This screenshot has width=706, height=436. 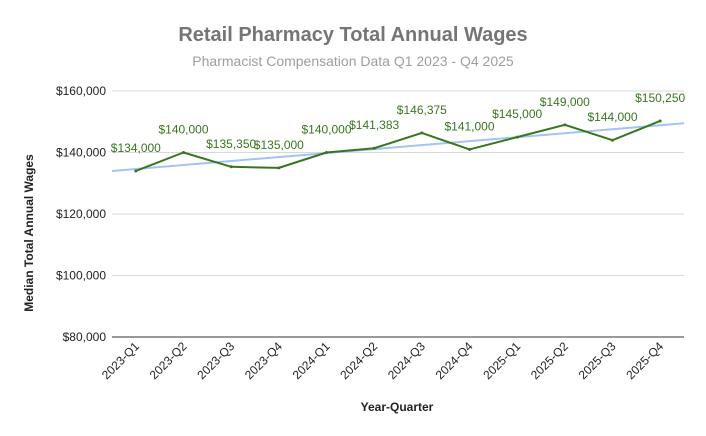 What do you see at coordinates (231, 144) in the screenshot?
I see `data-label: $135,350` at bounding box center [231, 144].